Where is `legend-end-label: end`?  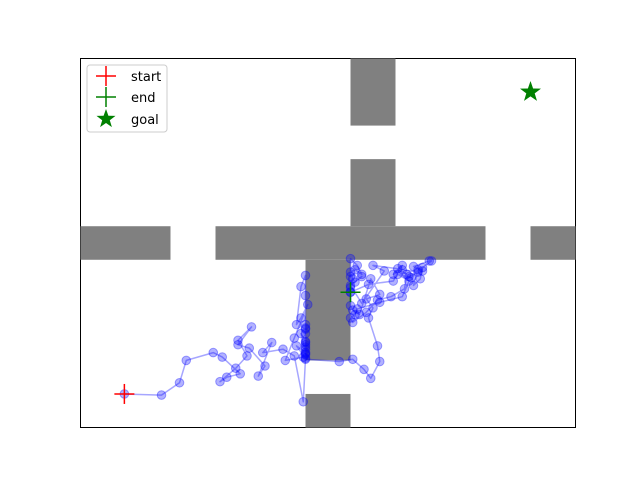
legend-end-label: end is located at coordinates (143, 98).